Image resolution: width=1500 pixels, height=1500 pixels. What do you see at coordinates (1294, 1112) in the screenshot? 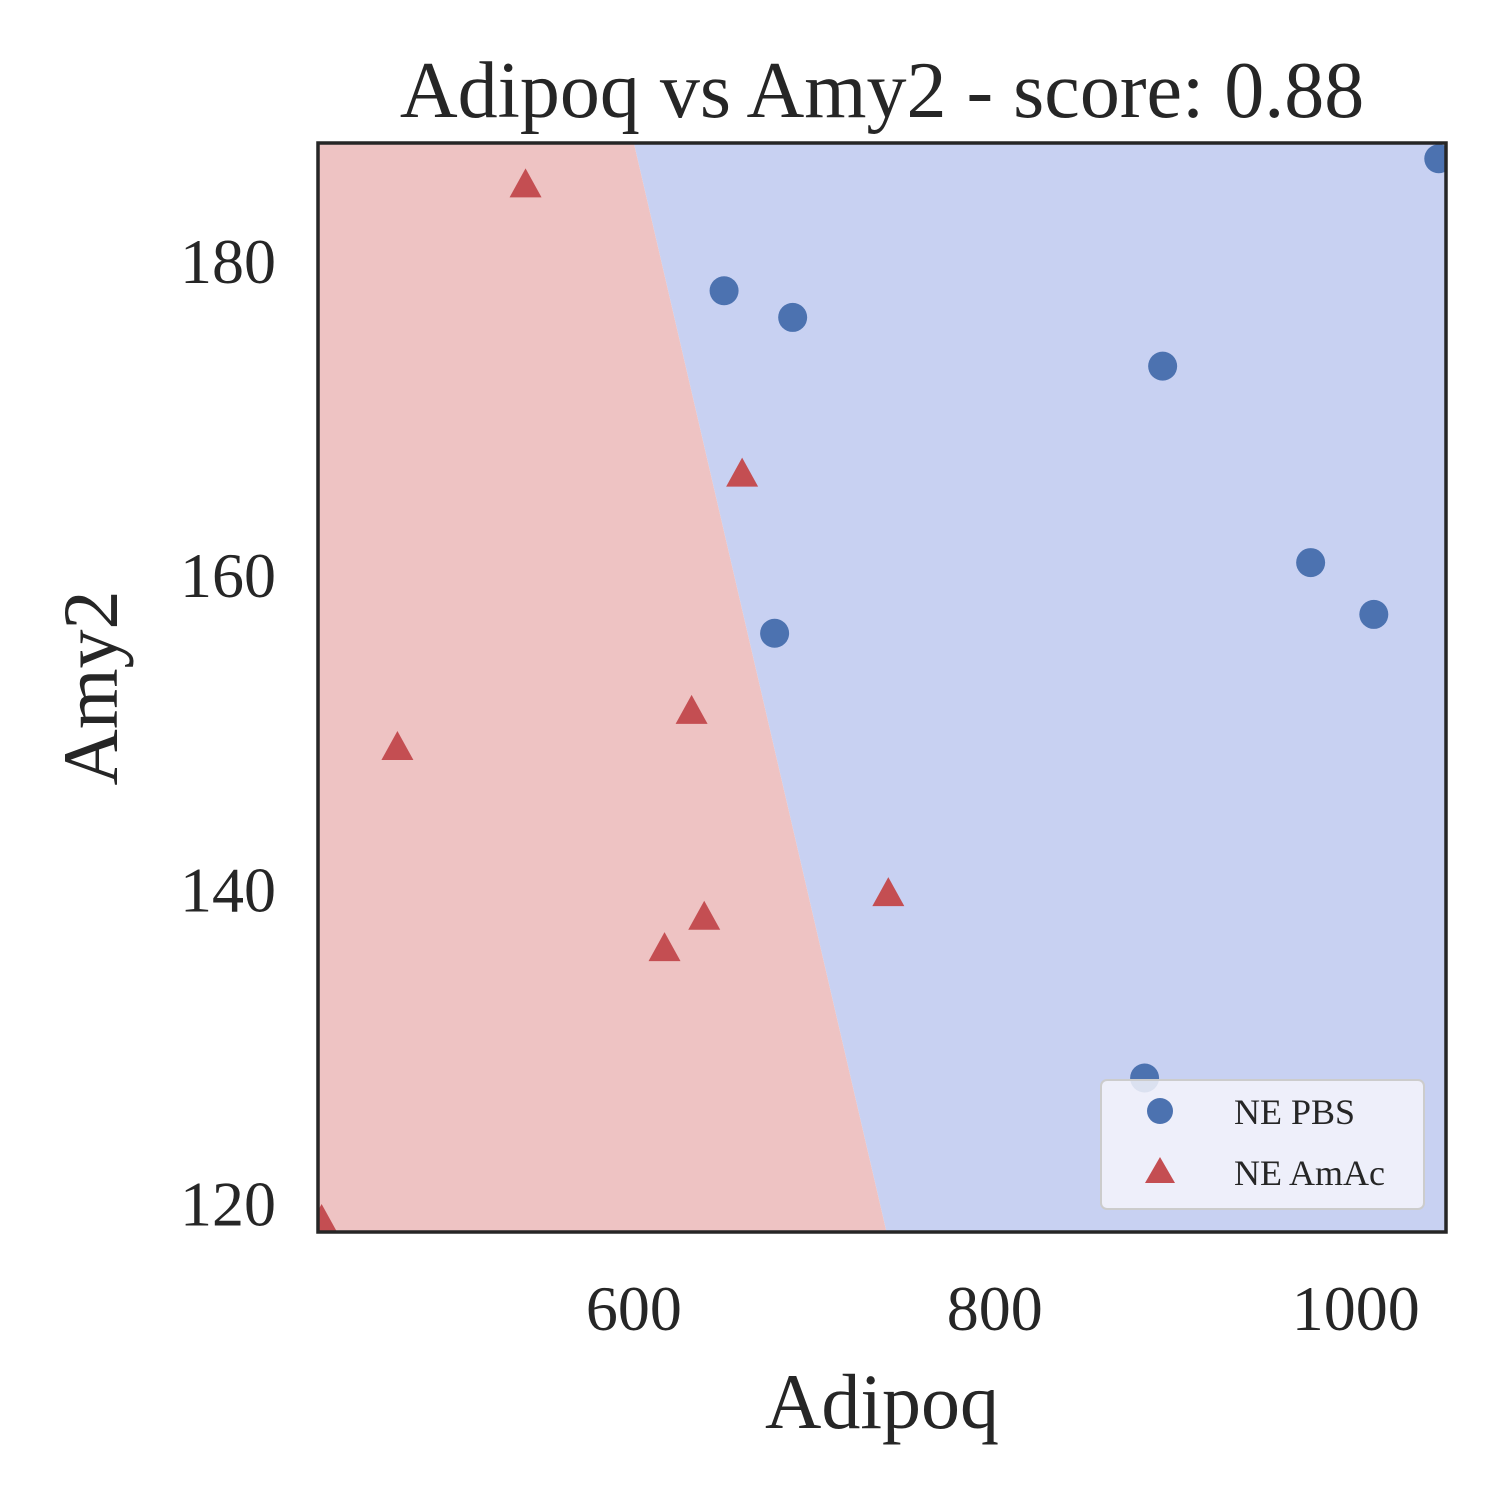
I see `legend-ne-pbs-label: NE PBS` at bounding box center [1294, 1112].